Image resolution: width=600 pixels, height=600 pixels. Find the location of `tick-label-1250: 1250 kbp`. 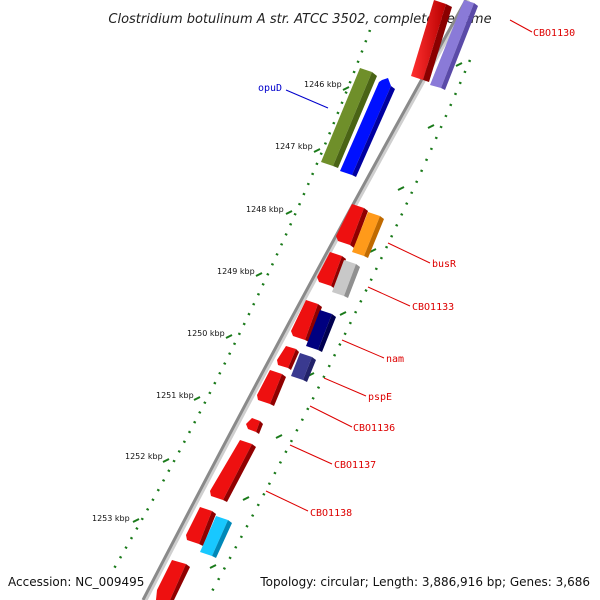

tick-label-1250: 1250 kbp is located at coordinates (206, 333).